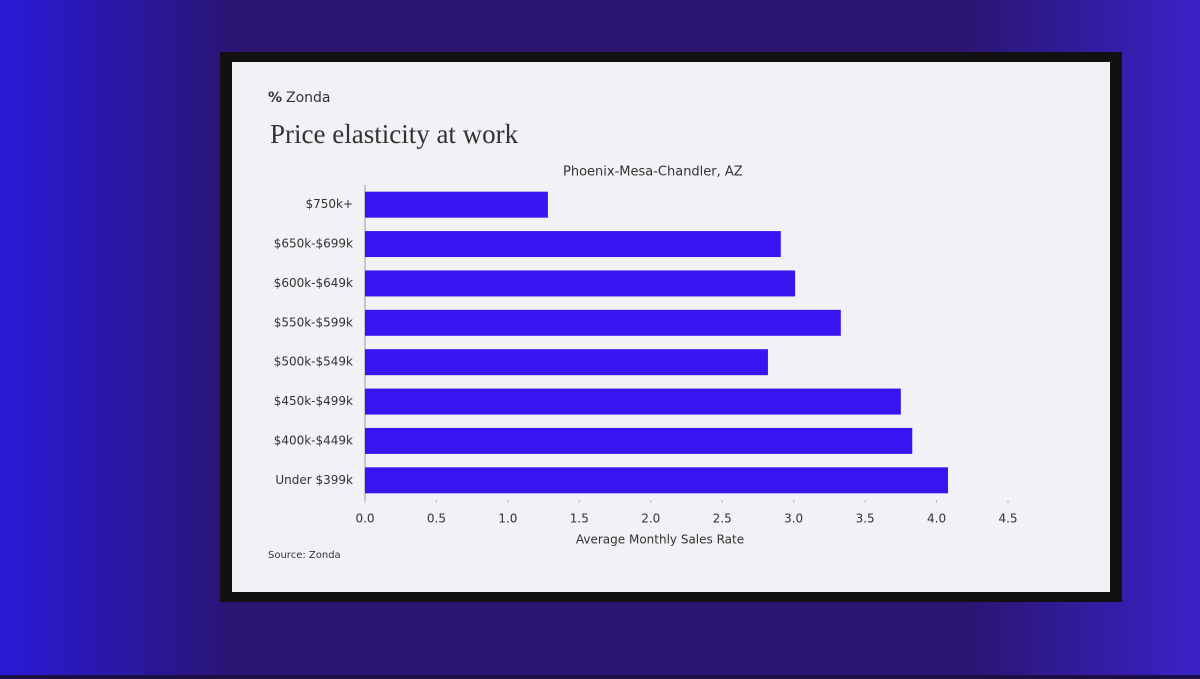  What do you see at coordinates (313, 283) in the screenshot?
I see `y-tick-label: $600k-$649k` at bounding box center [313, 283].